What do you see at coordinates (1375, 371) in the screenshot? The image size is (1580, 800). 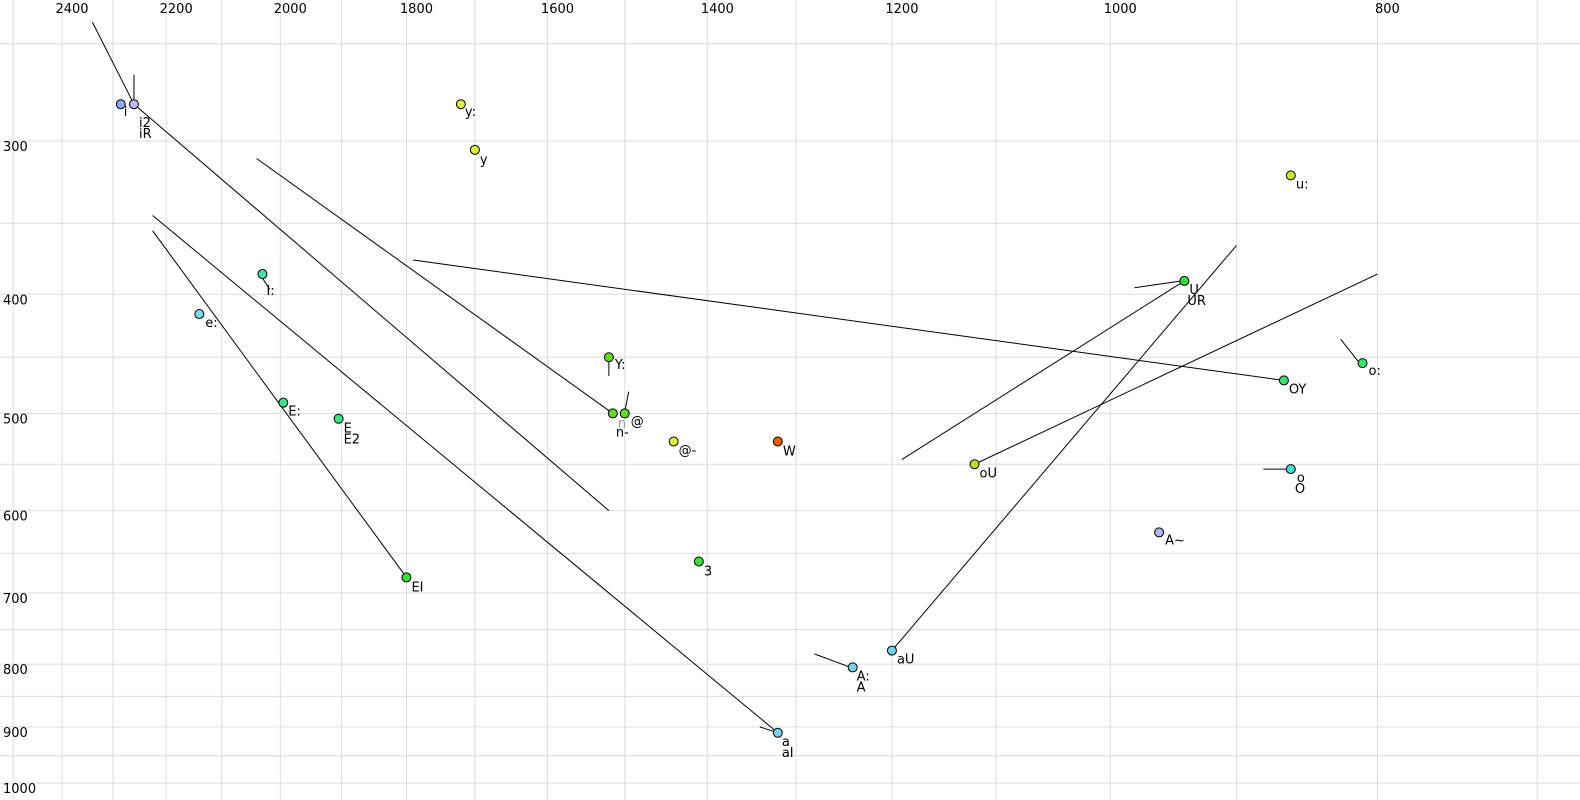 I see `point-label-o:: o:` at bounding box center [1375, 371].